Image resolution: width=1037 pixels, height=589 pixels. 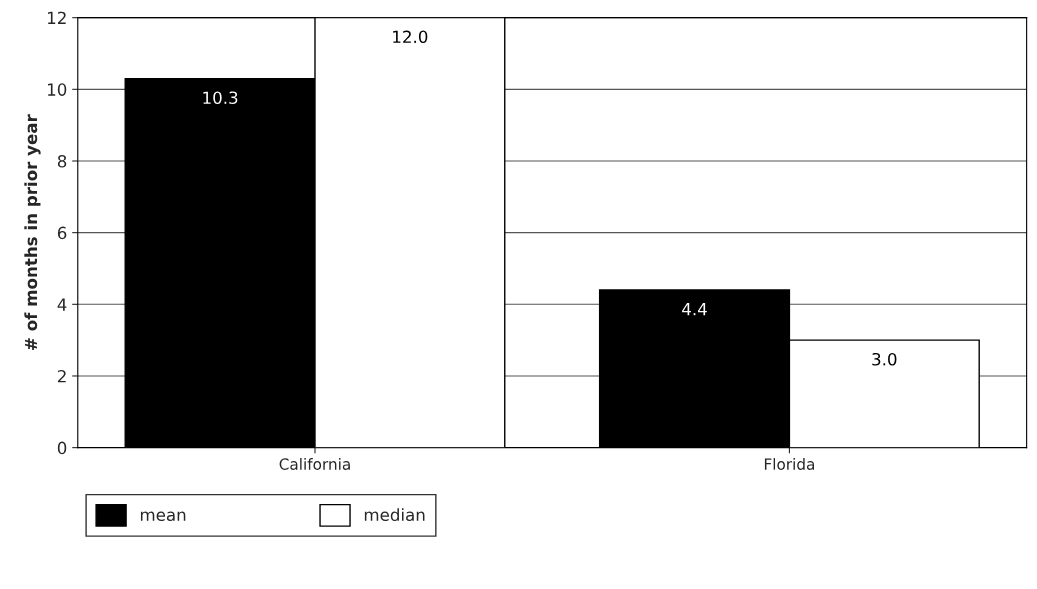 What do you see at coordinates (694, 309) in the screenshot?
I see `data-label: 4.4` at bounding box center [694, 309].